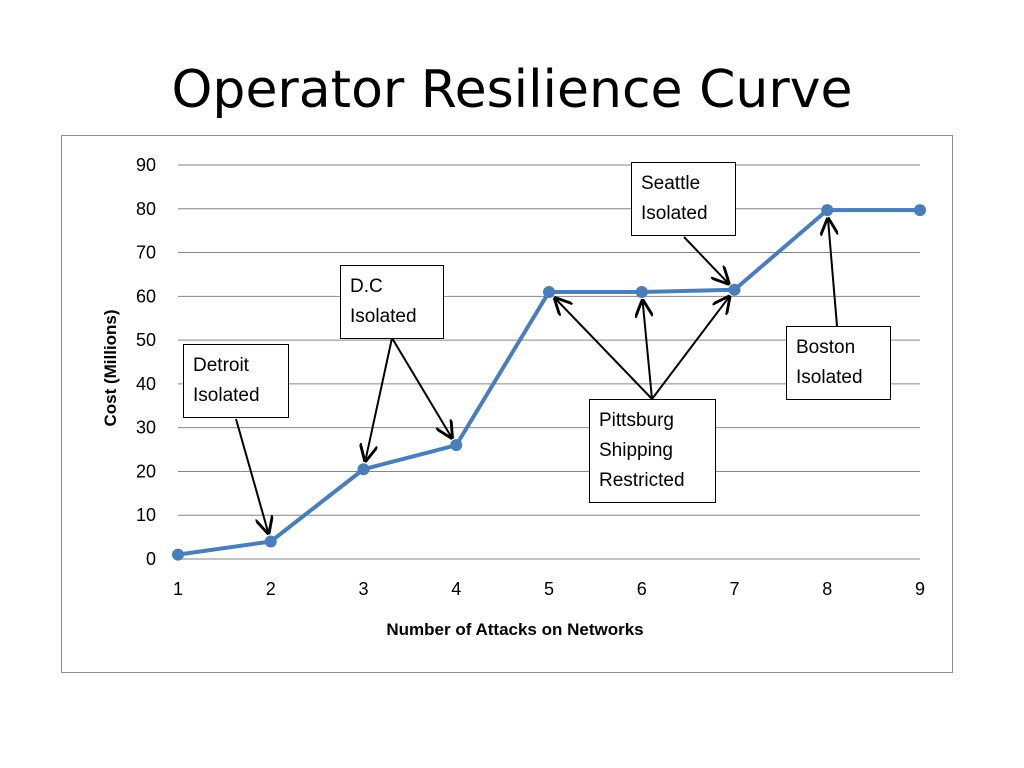  I want to click on y-tick-label: 50, so click(146, 340).